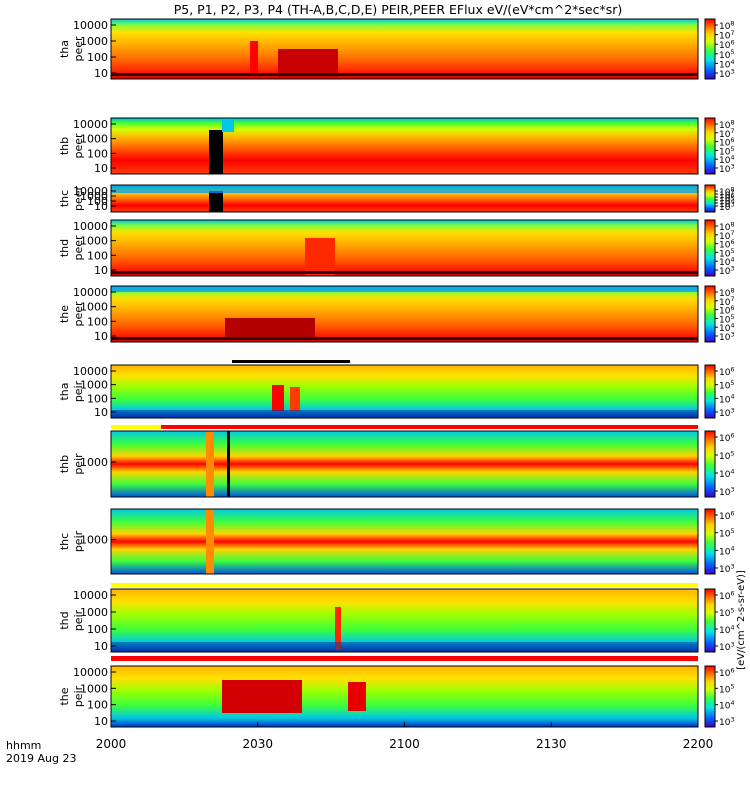 This screenshot has height=804, width=750. What do you see at coordinates (338, 628) in the screenshot?
I see `feature-spike` at bounding box center [338, 628].